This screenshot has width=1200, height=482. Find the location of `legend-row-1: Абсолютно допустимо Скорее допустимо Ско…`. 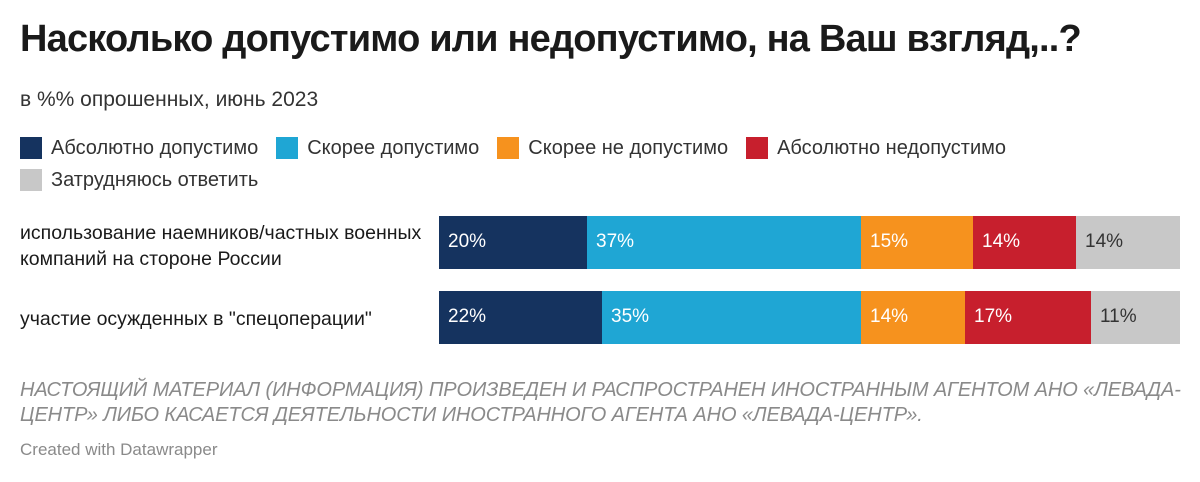

legend-row-1: Абсолютно допустимо Скорее допустимо Ско… is located at coordinates (600, 148).